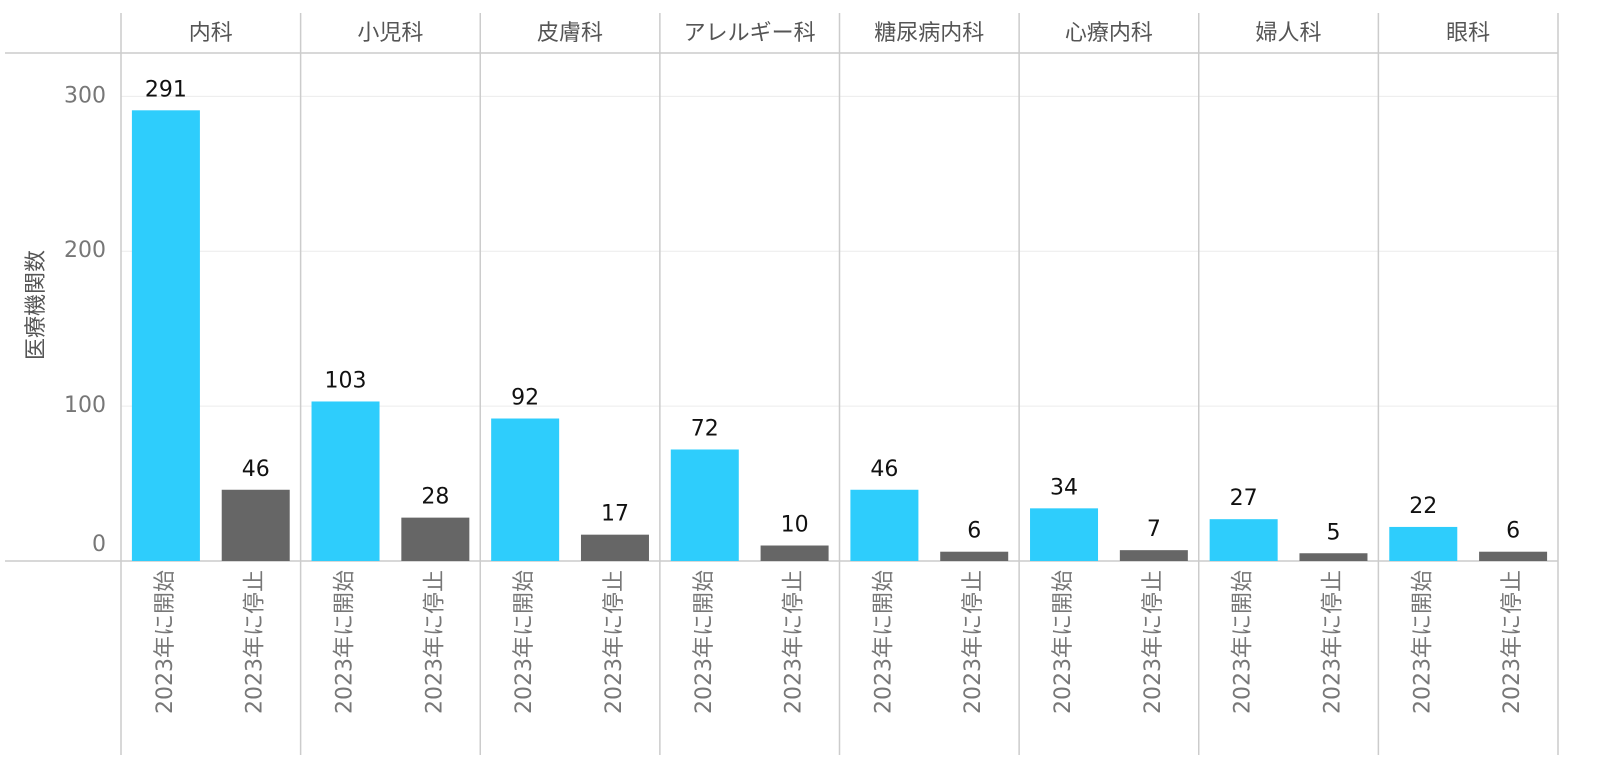 This screenshot has height=784, width=1616. I want to click on y-tick-label: 100, so click(85, 405).